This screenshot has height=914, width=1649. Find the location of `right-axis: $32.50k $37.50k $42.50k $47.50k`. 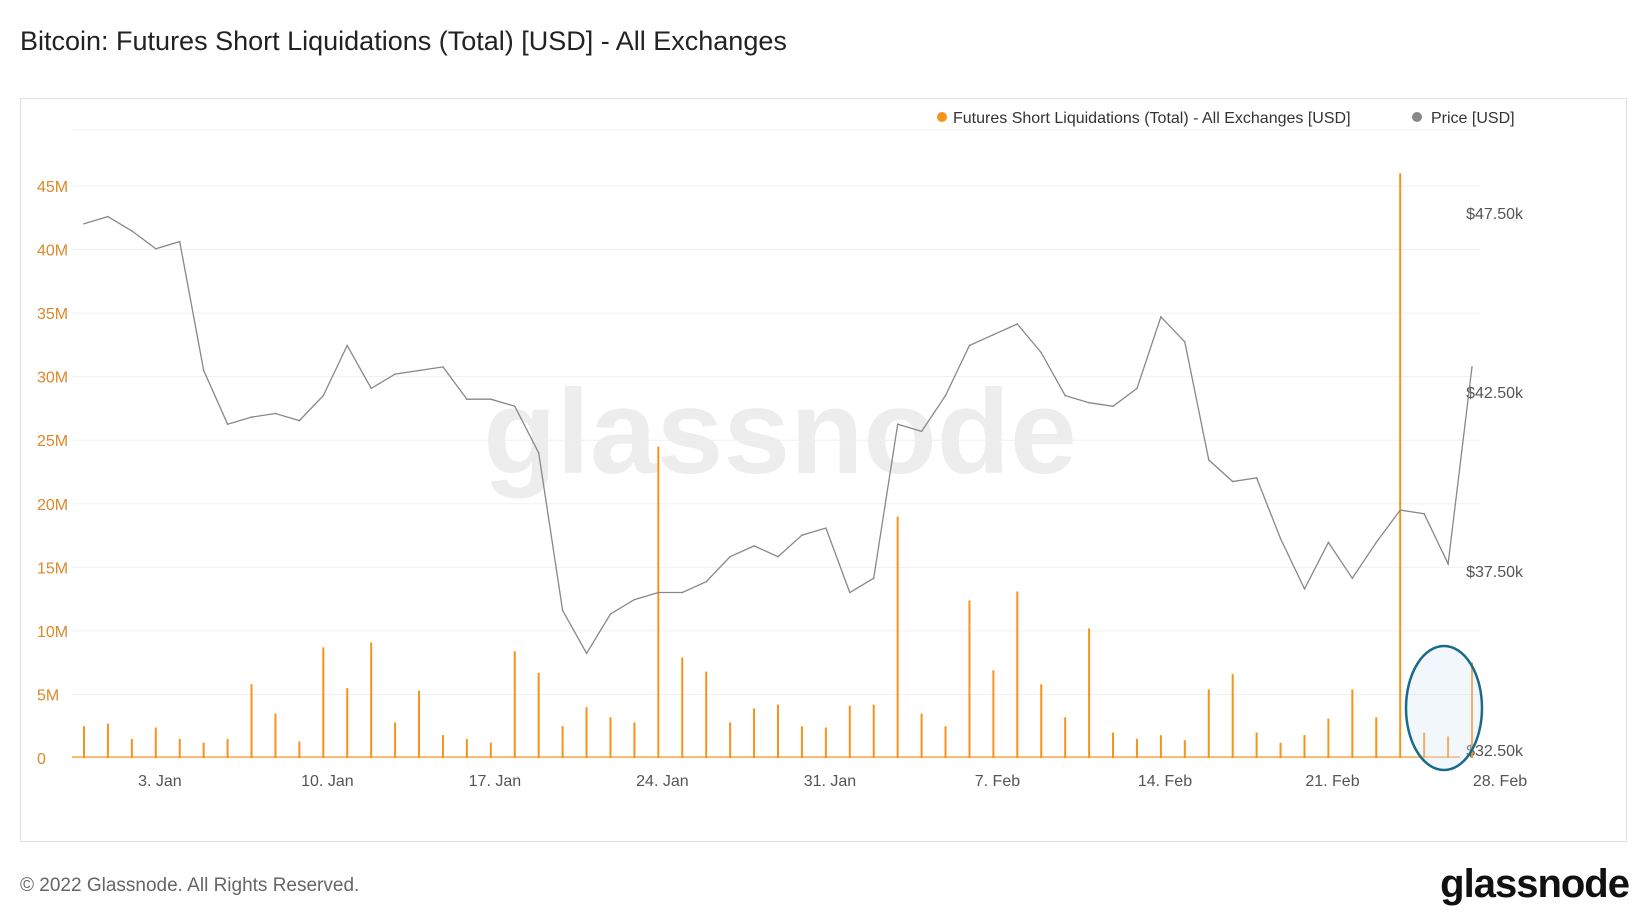

right-axis: $32.50k $37.50k $42.50k $47.50k is located at coordinates (1495, 483).